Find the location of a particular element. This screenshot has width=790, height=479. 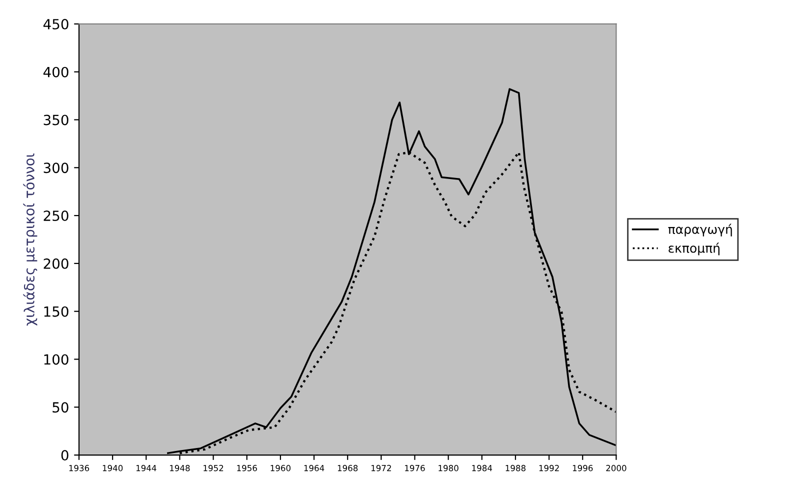

legend-label: εκπομπή is located at coordinates (694, 249).